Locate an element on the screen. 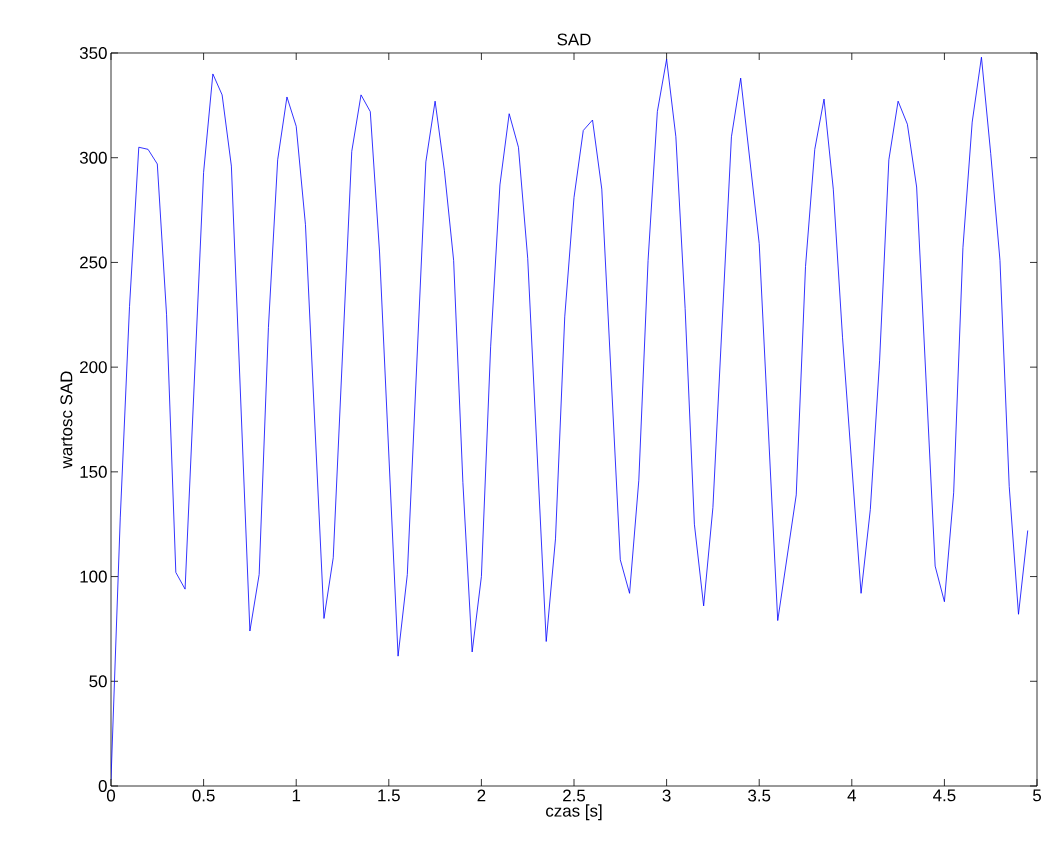 This screenshot has height=867, width=1052. x-axis-title: czas [s] is located at coordinates (574, 812).